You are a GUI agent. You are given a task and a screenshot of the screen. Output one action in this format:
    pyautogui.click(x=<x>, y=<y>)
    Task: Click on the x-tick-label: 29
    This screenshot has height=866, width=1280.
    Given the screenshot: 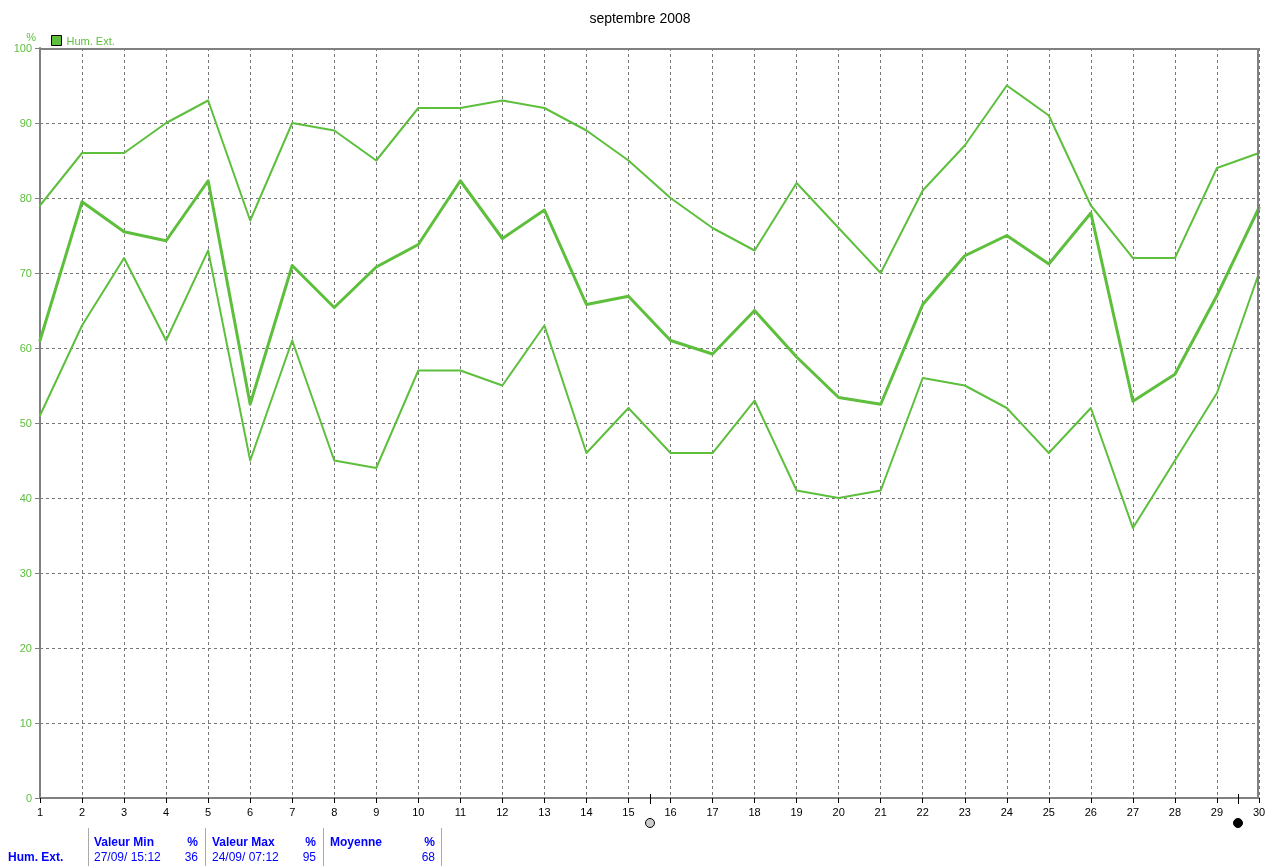 What is the action you would take?
    pyautogui.click(x=1217, y=811)
    